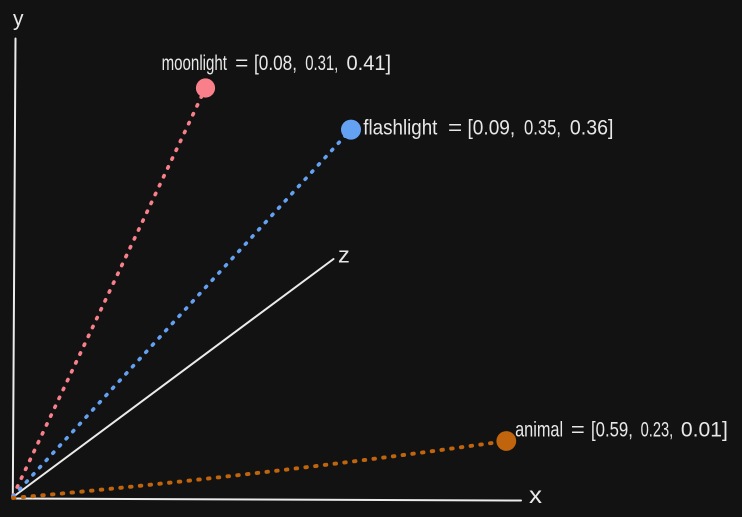  Describe the element at coordinates (277, 63) in the screenshot. I see `svg-text:moonlight=[0.08,0.31,0.41]: moonlight = [0.08, 0.31, 0.41]` at that location.